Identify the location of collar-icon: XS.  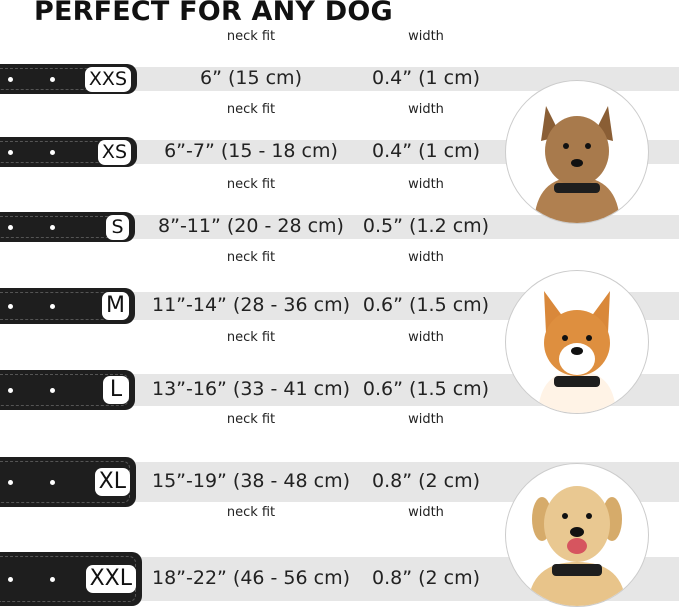
(68, 152).